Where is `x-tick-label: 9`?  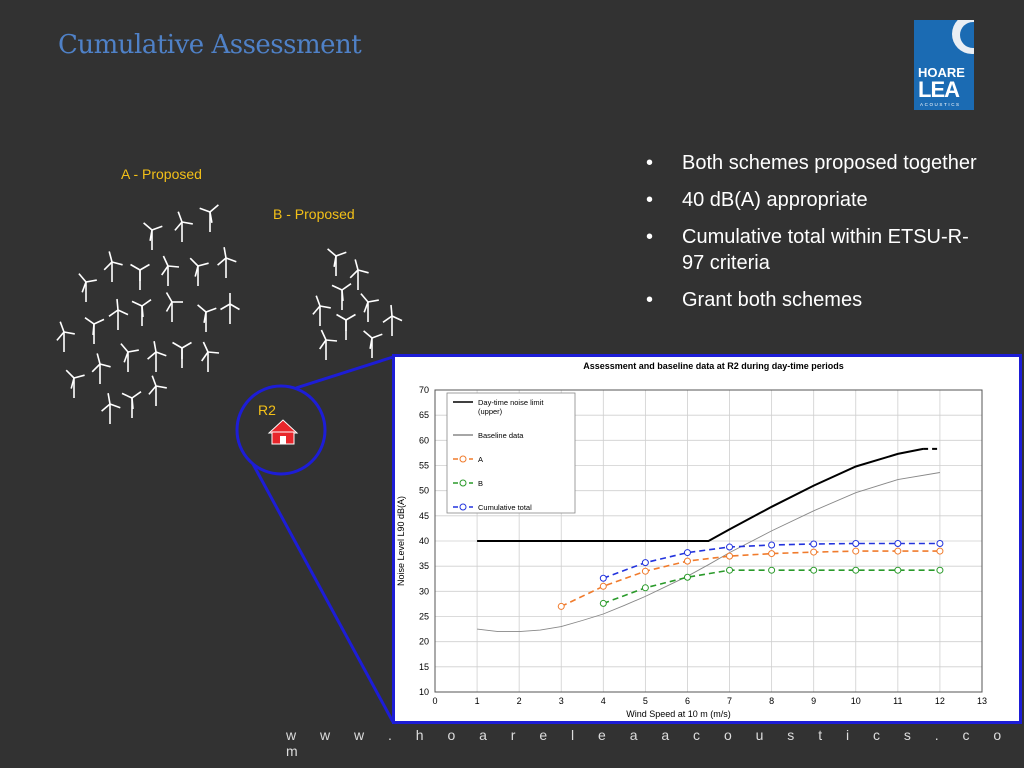
x-tick-label: 9 is located at coordinates (813, 701).